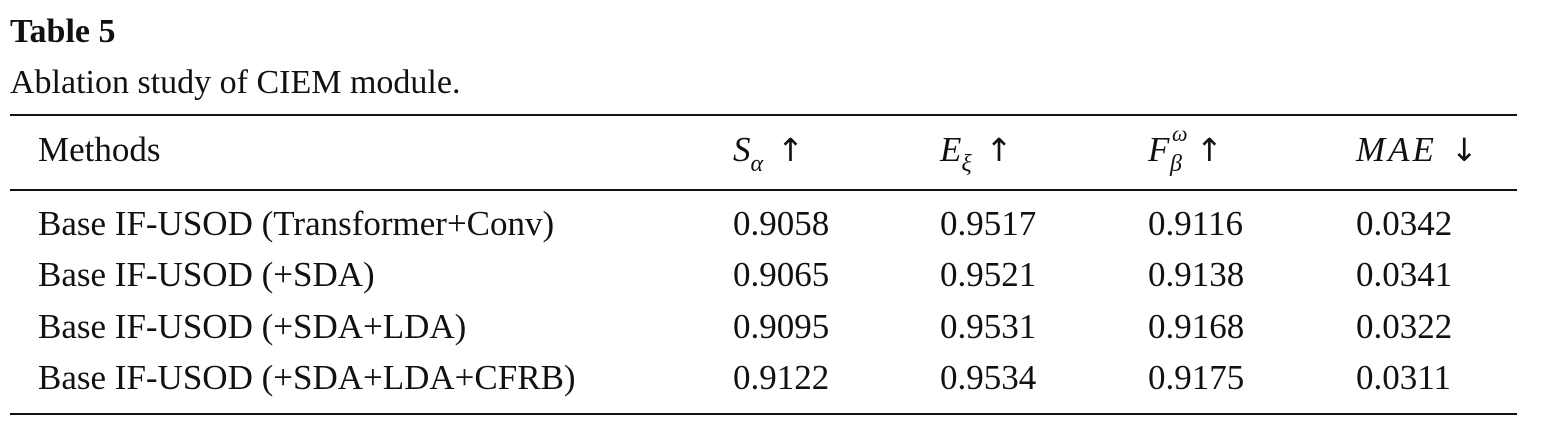 Image resolution: width=1552 pixels, height=441 pixels. Describe the element at coordinates (1404, 223) in the screenshot. I see `cell-mae: 0.0342` at that location.